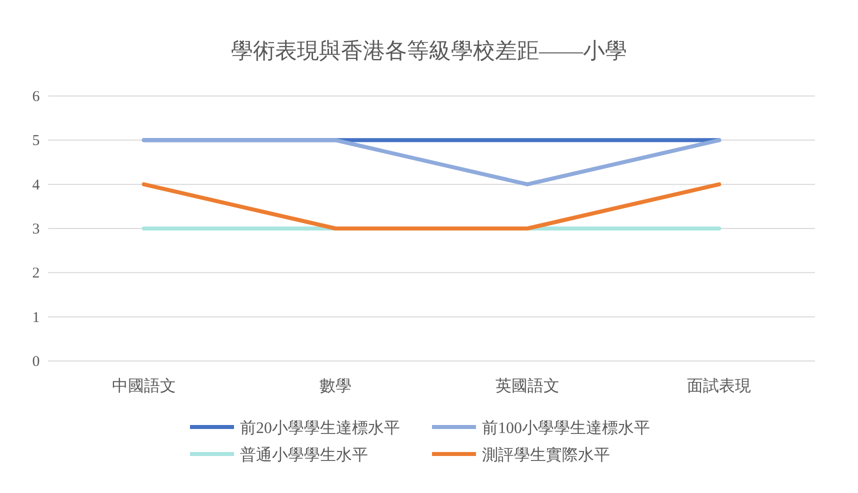 This screenshot has height=493, width=858. I want to click on legend-label: 普通小學學生水平, so click(304, 455).